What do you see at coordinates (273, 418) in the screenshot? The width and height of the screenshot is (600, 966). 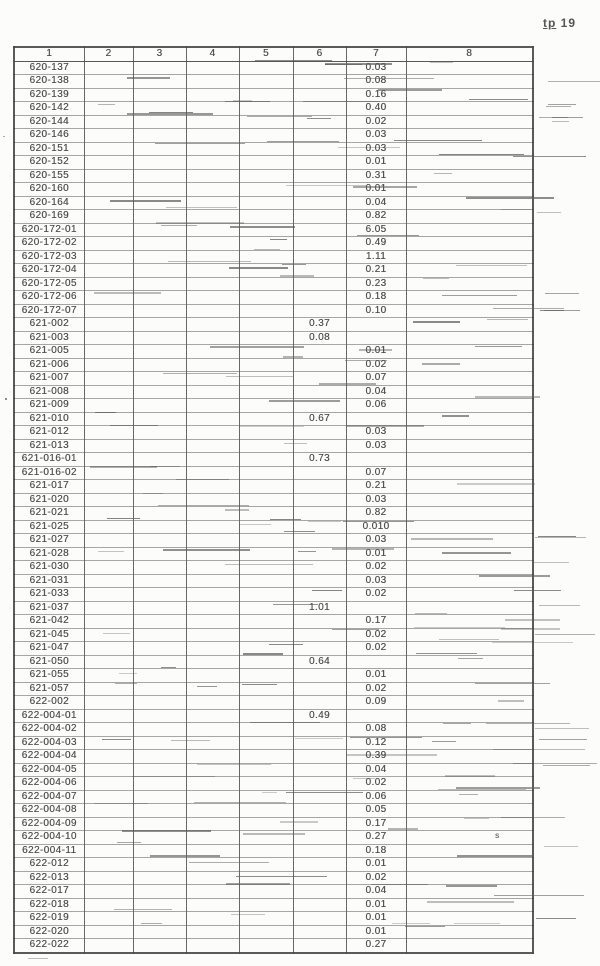 I see `table-row: 621-010 0.67` at bounding box center [273, 418].